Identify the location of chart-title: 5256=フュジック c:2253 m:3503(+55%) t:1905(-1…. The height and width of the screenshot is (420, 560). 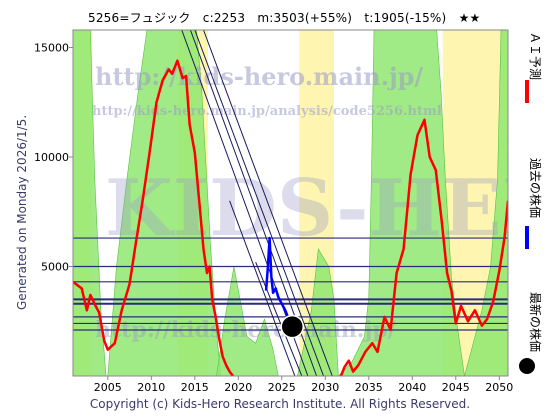
(284, 18).